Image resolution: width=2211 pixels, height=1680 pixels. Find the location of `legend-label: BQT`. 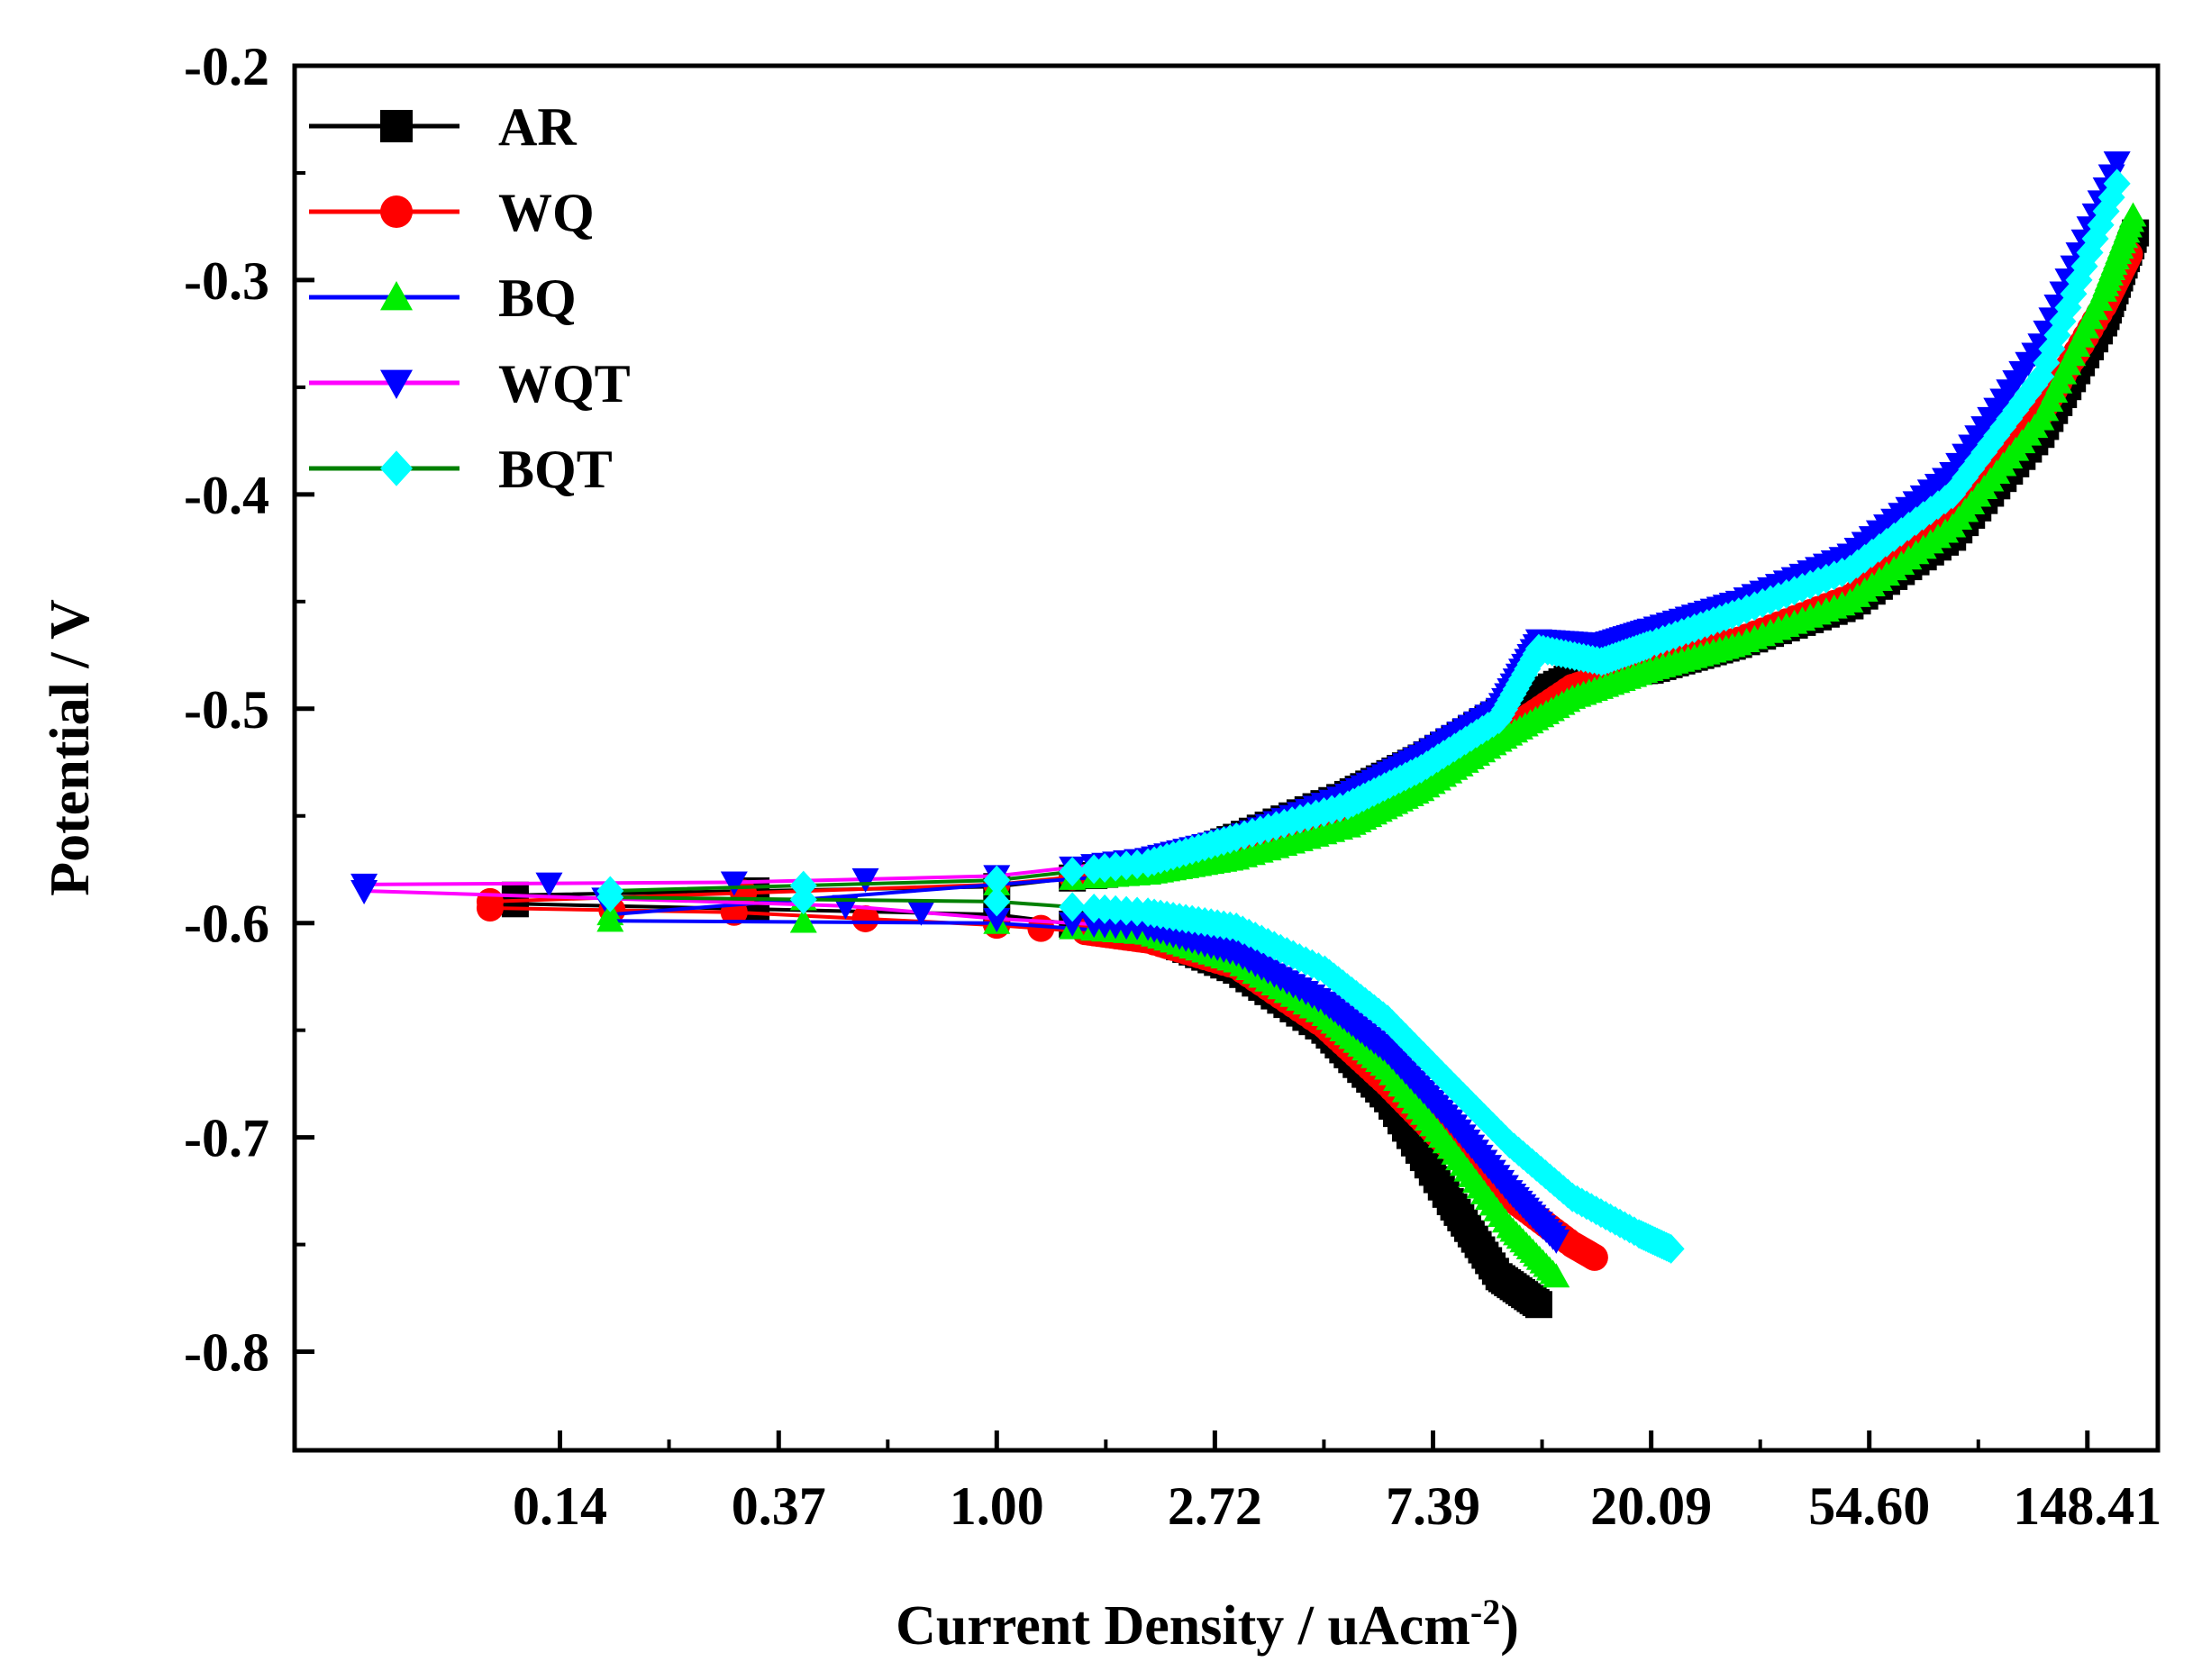

legend-label: BQT is located at coordinates (555, 470).